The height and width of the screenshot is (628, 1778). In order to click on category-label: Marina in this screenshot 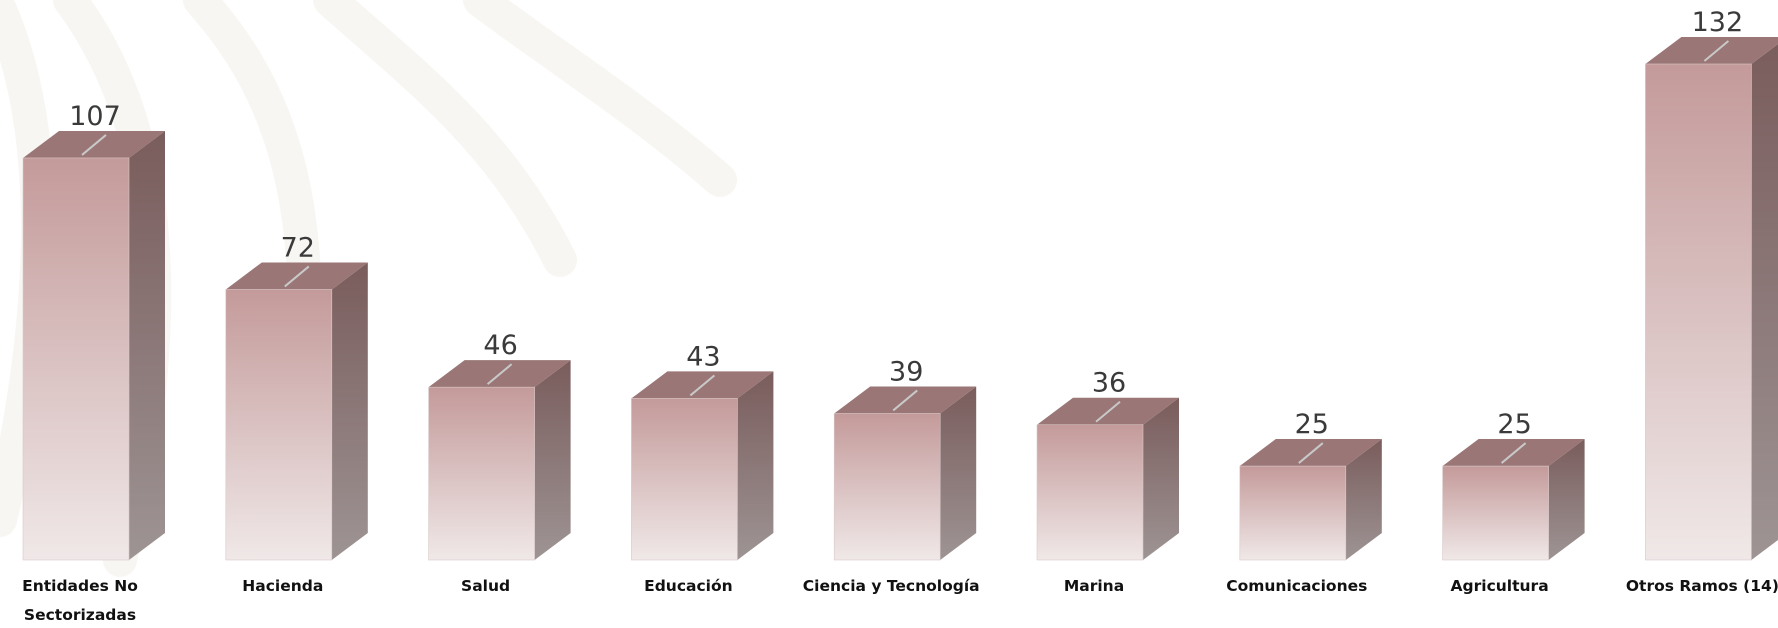, I will do `click(1094, 586)`.